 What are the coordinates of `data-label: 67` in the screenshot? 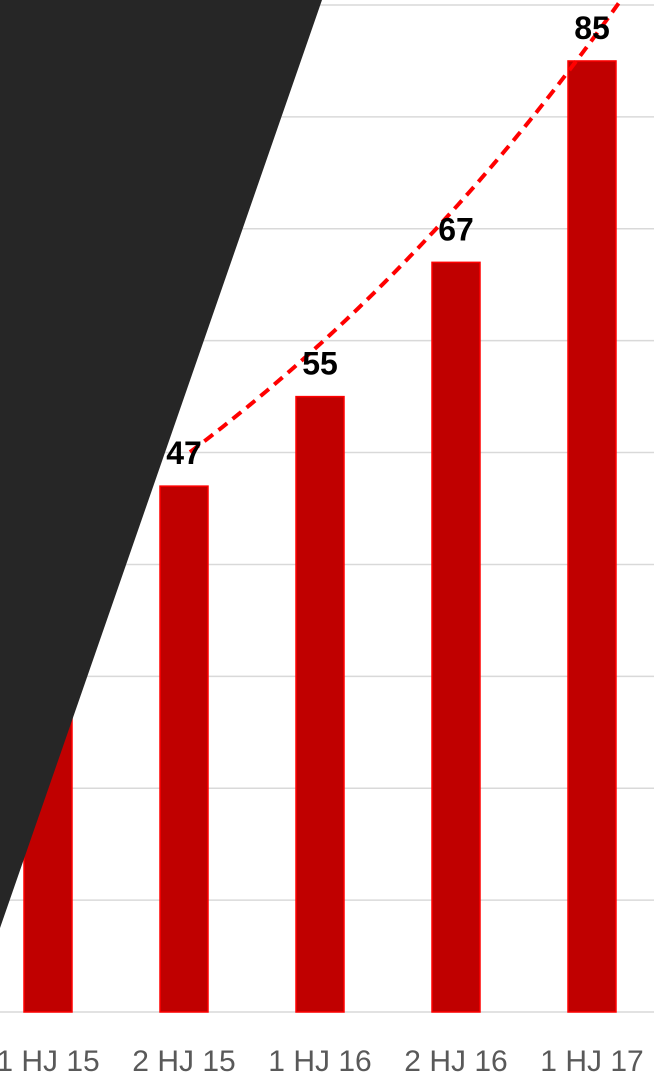 It's located at (456, 229).